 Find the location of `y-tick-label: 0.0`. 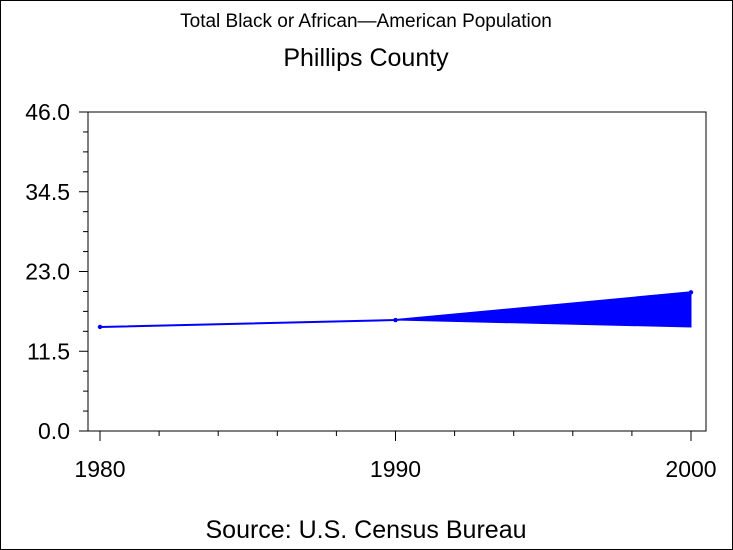

y-tick-label: 0.0 is located at coordinates (54, 431).